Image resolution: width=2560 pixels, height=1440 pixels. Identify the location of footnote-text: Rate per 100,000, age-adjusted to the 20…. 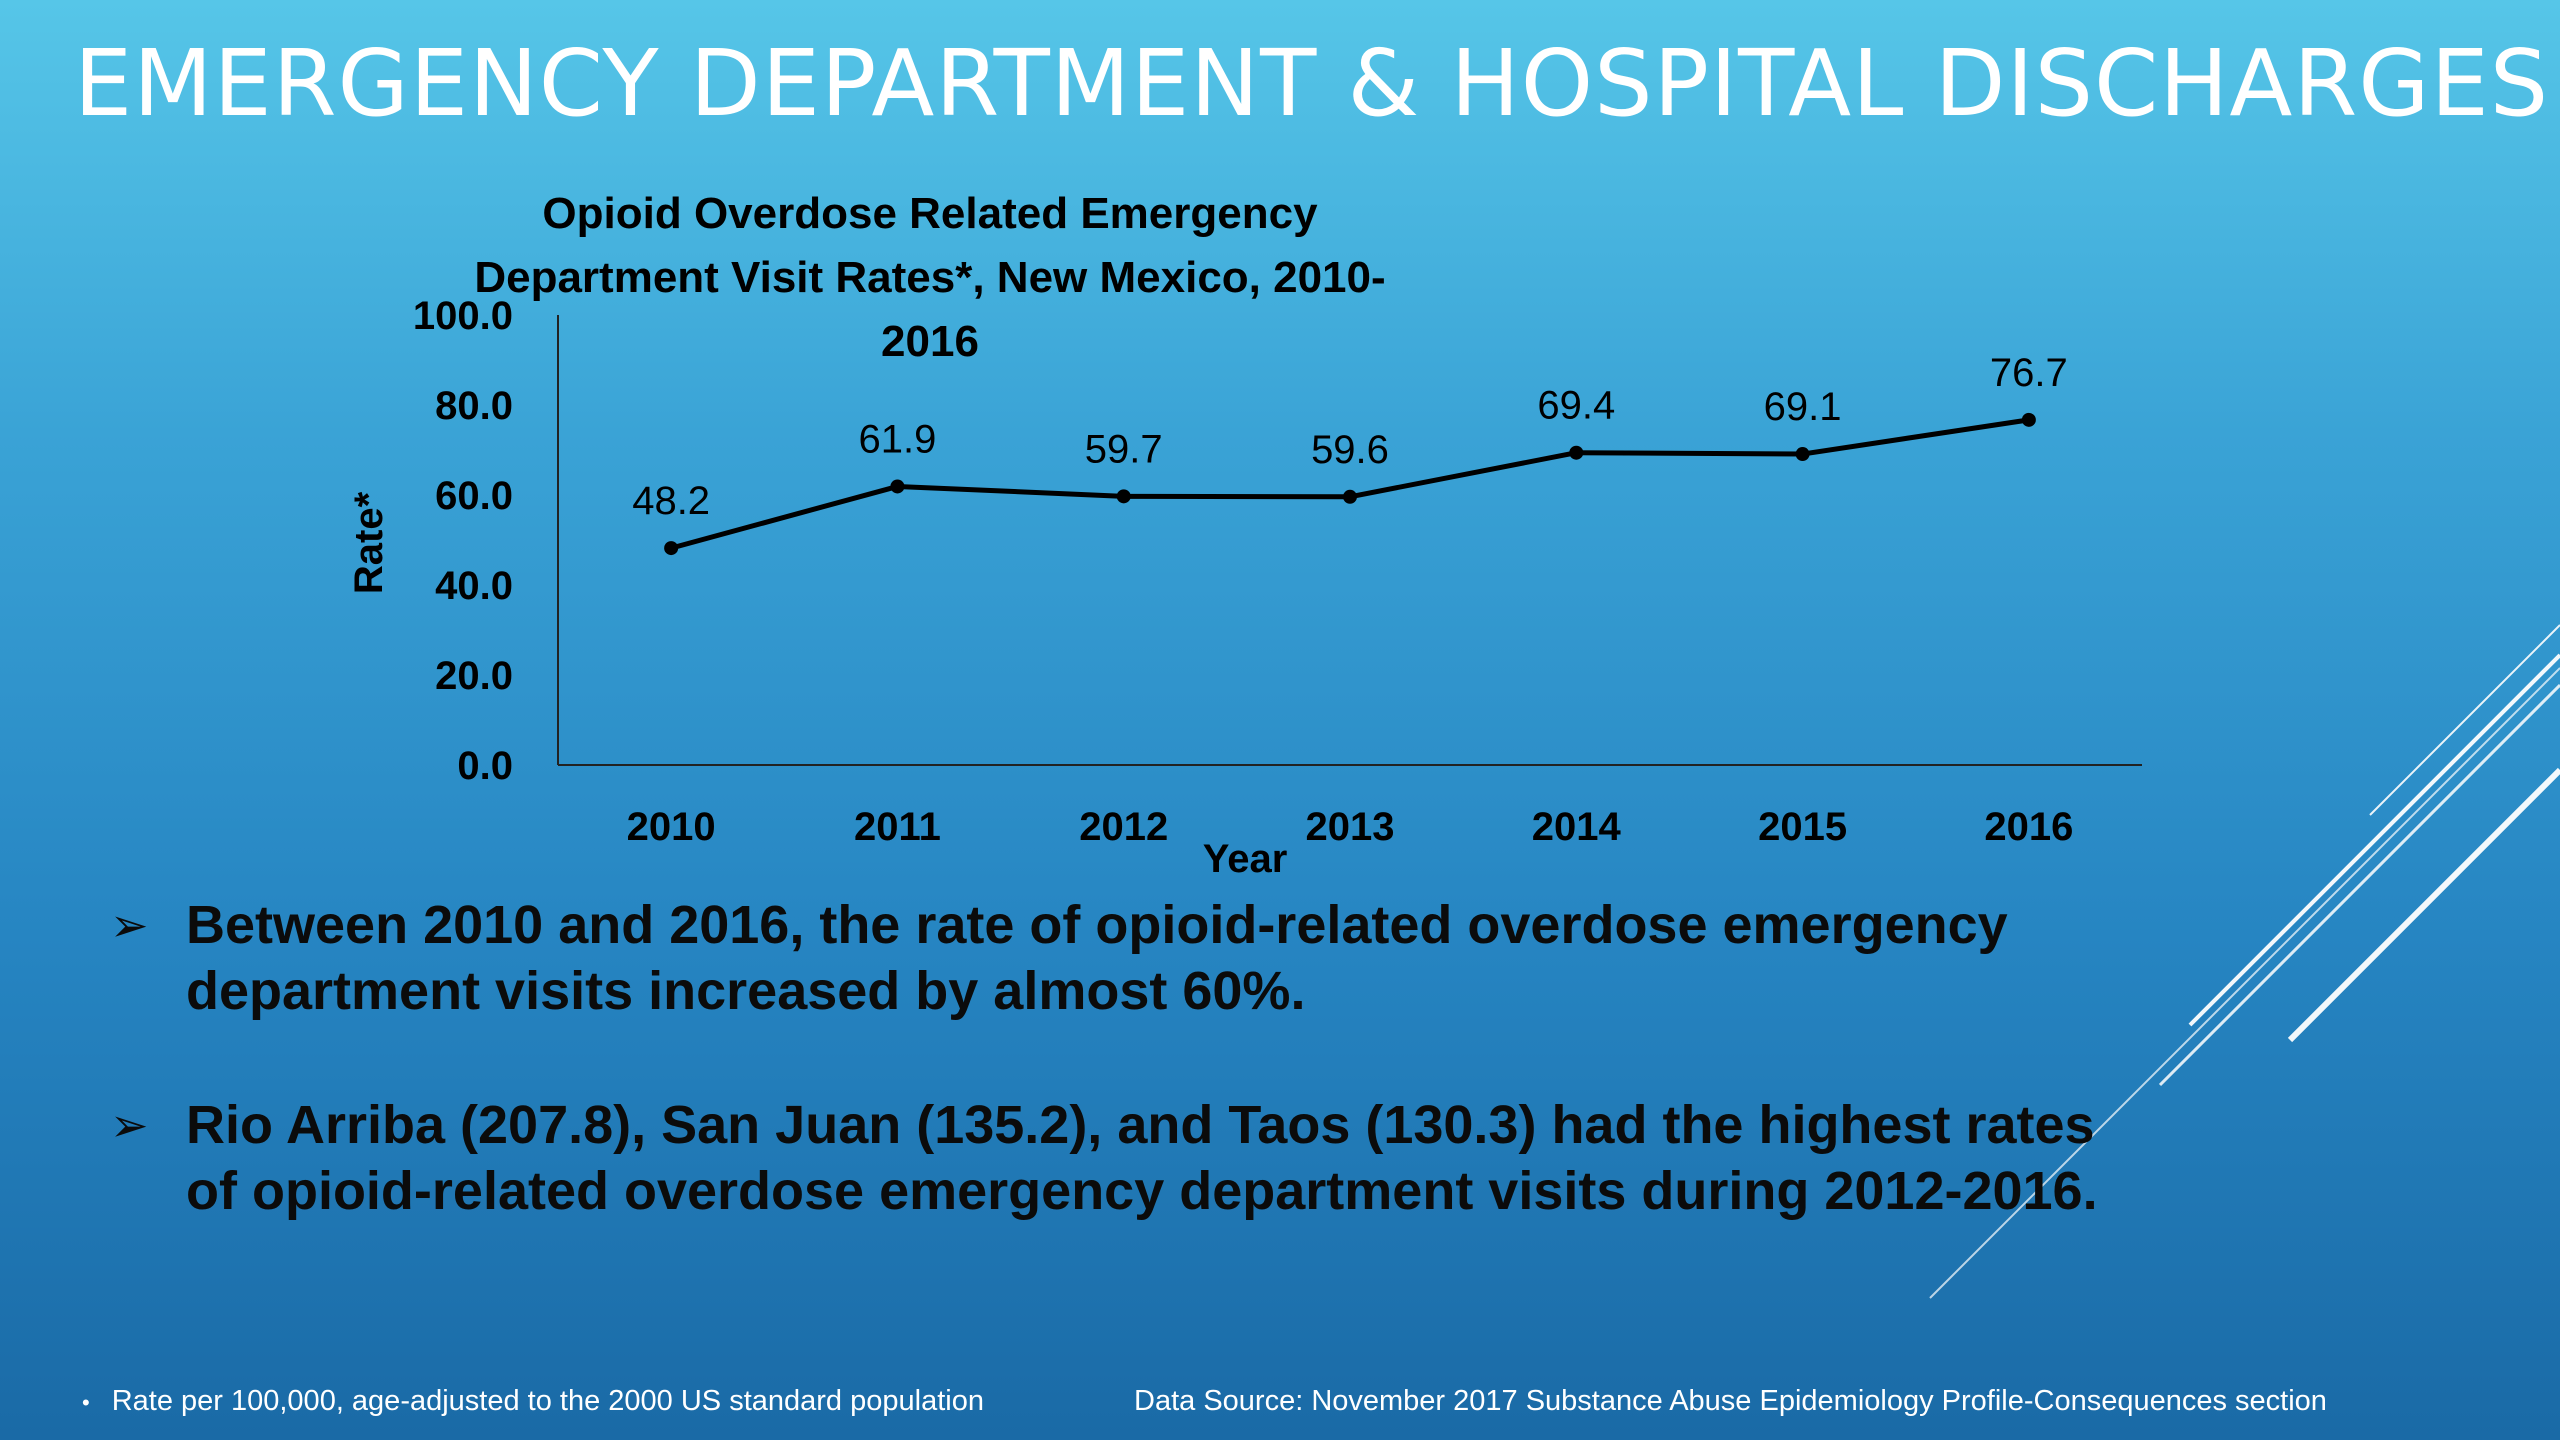
(547, 1401).